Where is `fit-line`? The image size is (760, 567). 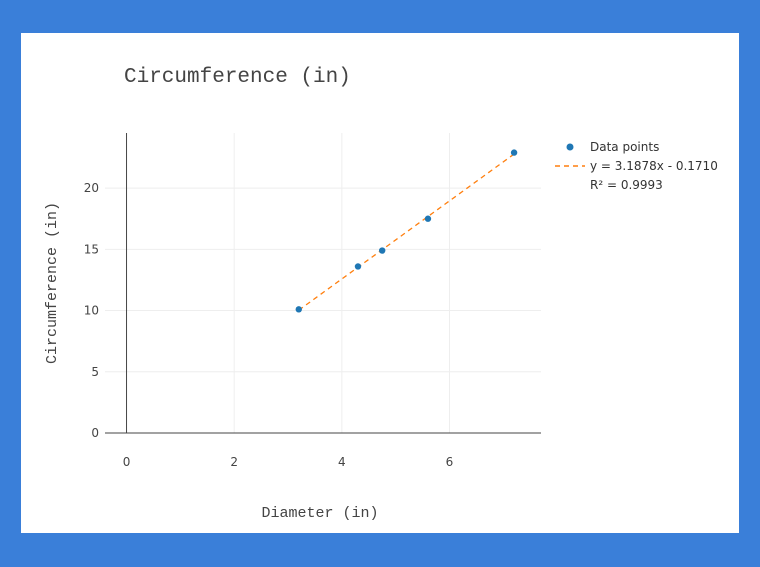 fit-line is located at coordinates (406, 232).